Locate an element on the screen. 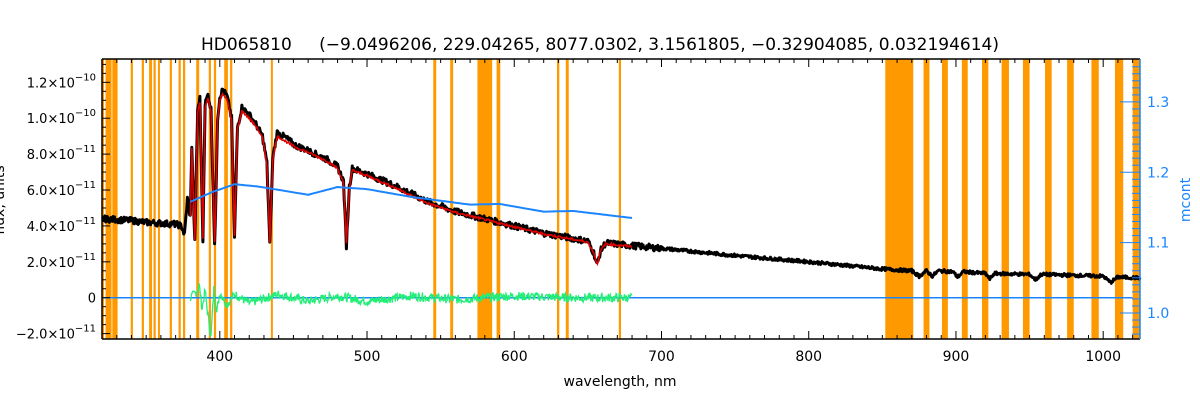 This screenshot has width=1200, height=400. y2-tick-label: 1.0 is located at coordinates (1158, 314).